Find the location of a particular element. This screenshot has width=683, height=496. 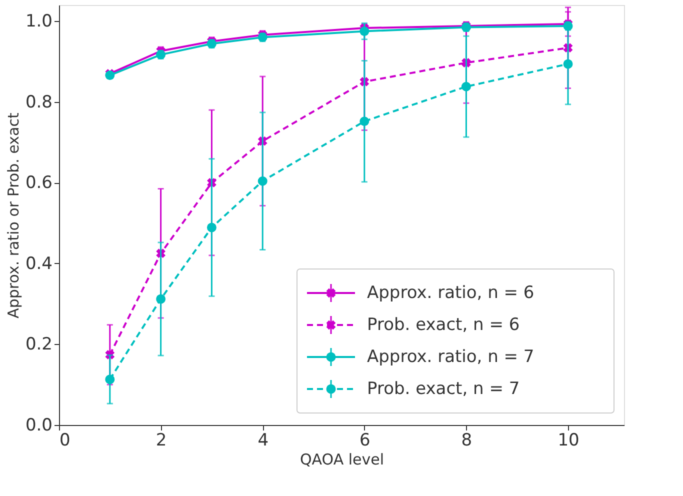

legend-label: Approx. ratio, n = 6 is located at coordinates (450, 293).